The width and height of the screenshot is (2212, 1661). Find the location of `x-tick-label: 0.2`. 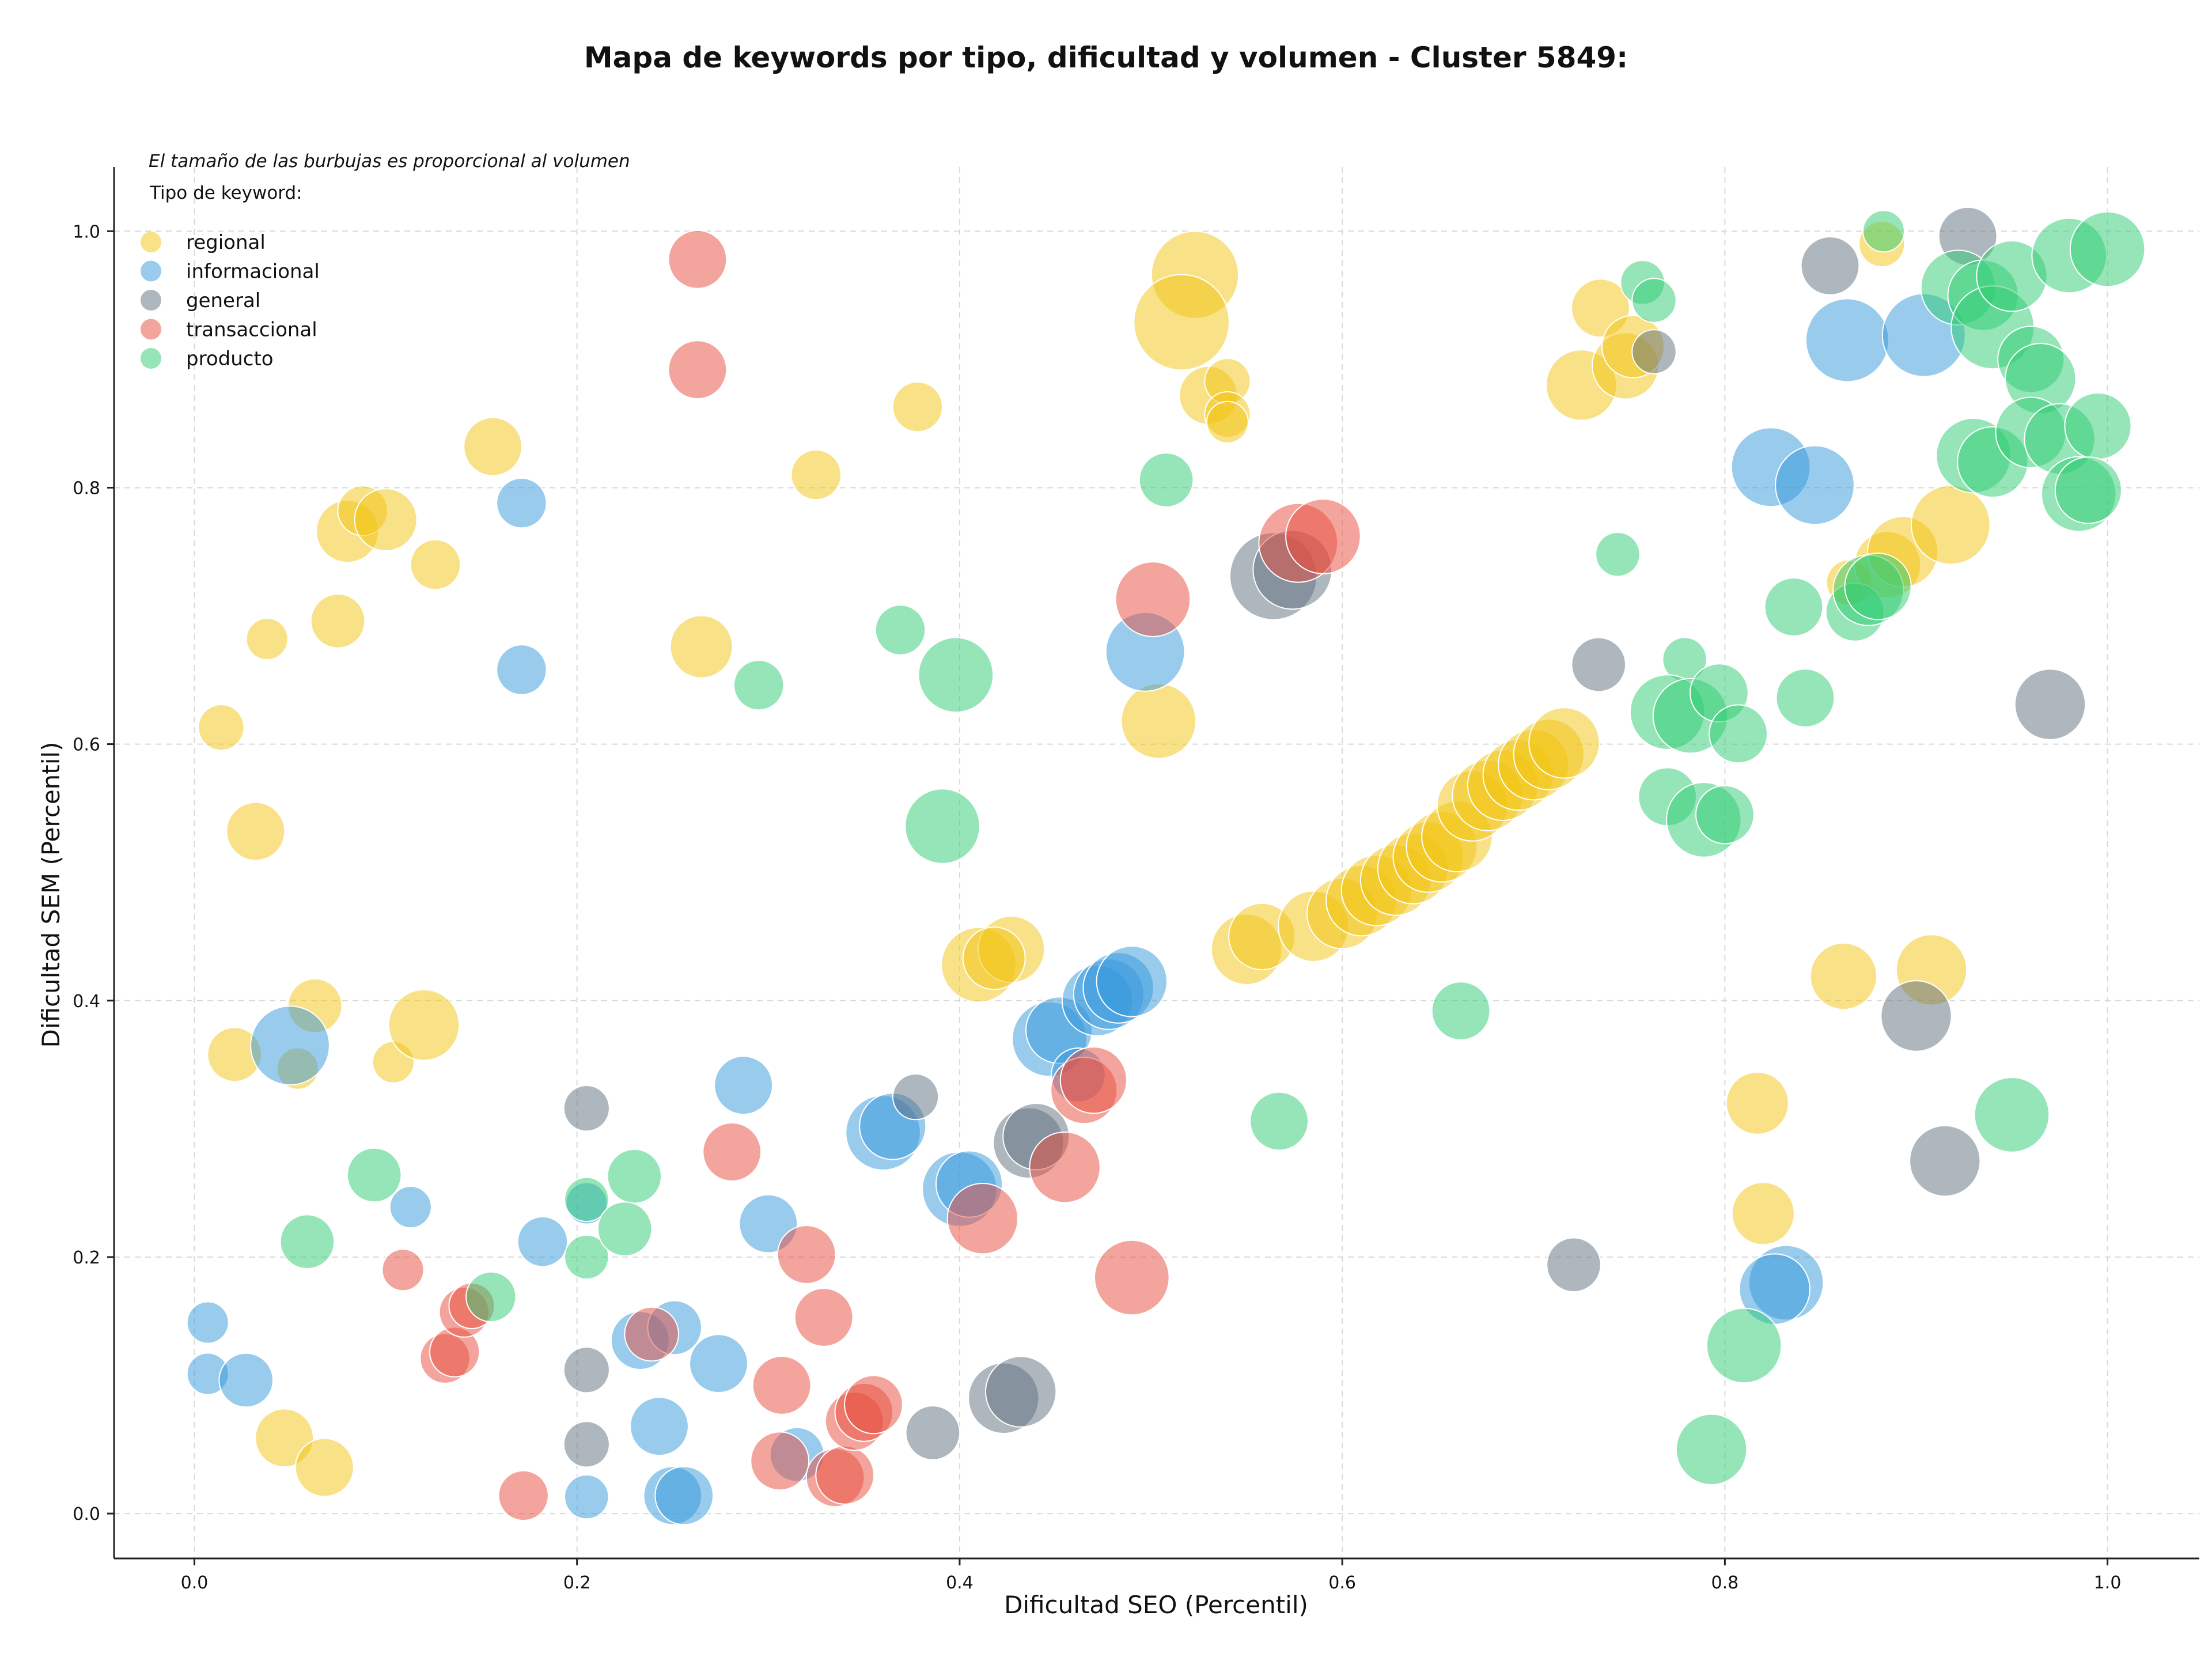

x-tick-label: 0.2 is located at coordinates (577, 1583).